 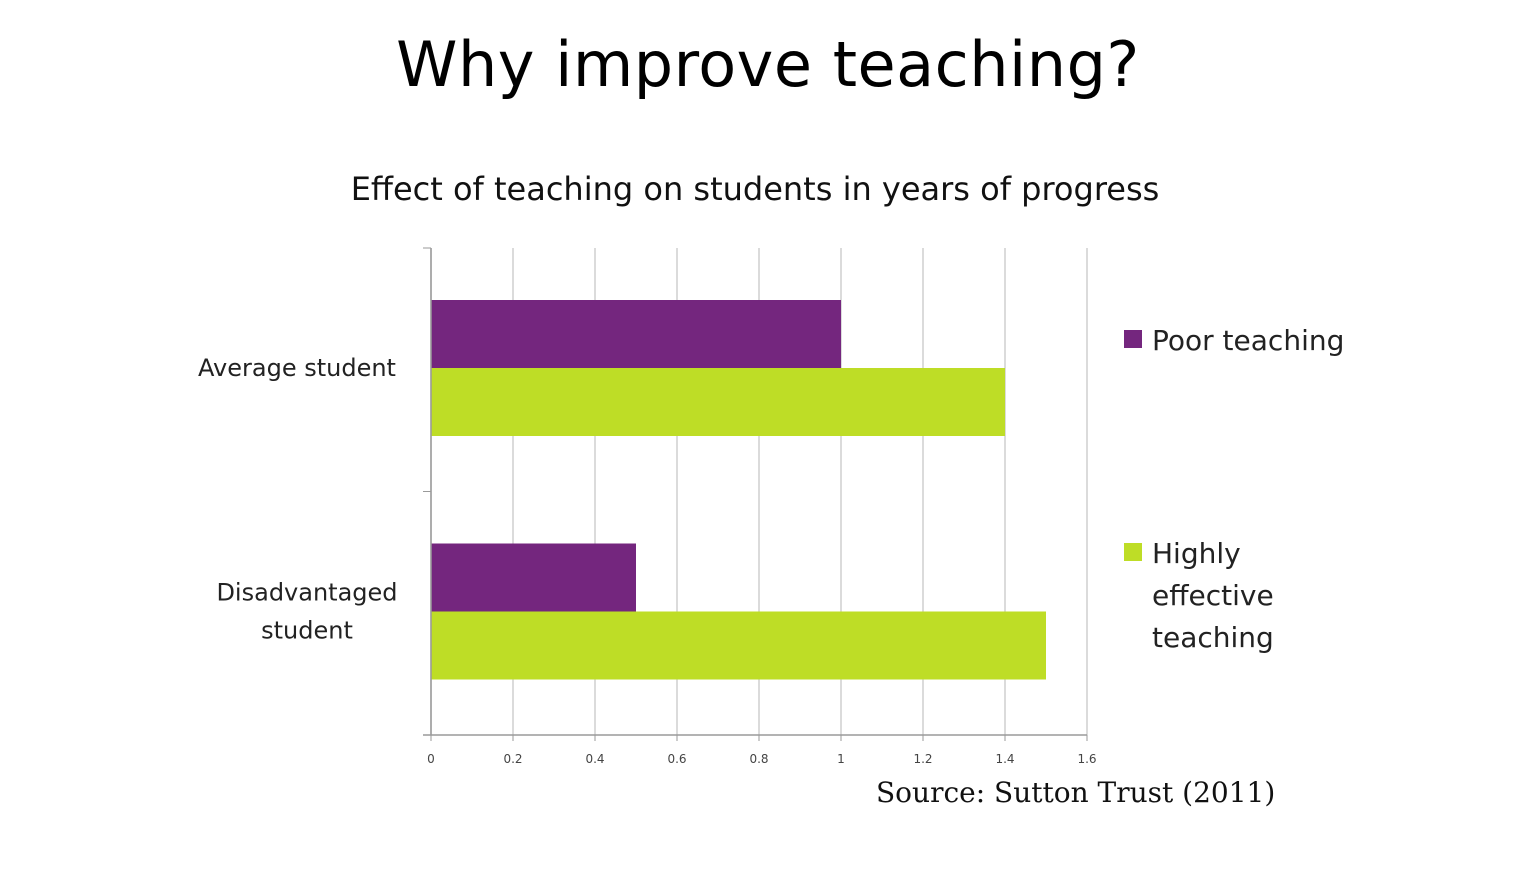 I want to click on x-tick-label: 1, so click(x=841, y=759).